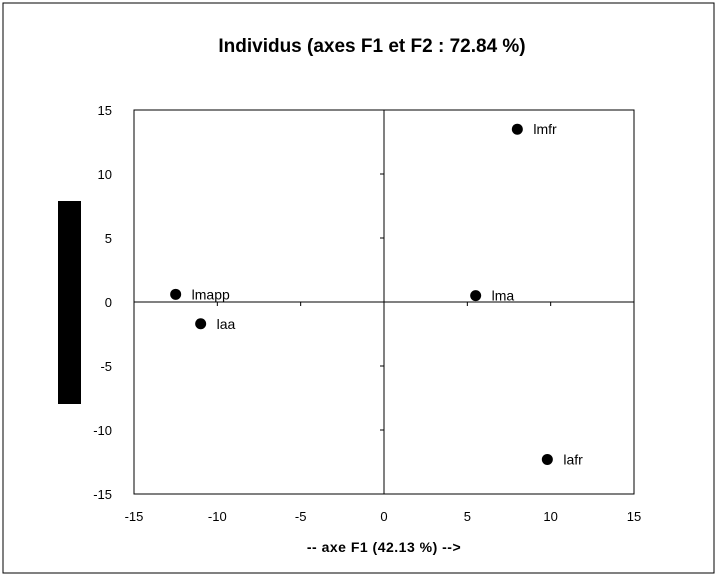  What do you see at coordinates (384, 547) in the screenshot?
I see `x-axis-label: -- axe F1 (42.13 %) -->` at bounding box center [384, 547].